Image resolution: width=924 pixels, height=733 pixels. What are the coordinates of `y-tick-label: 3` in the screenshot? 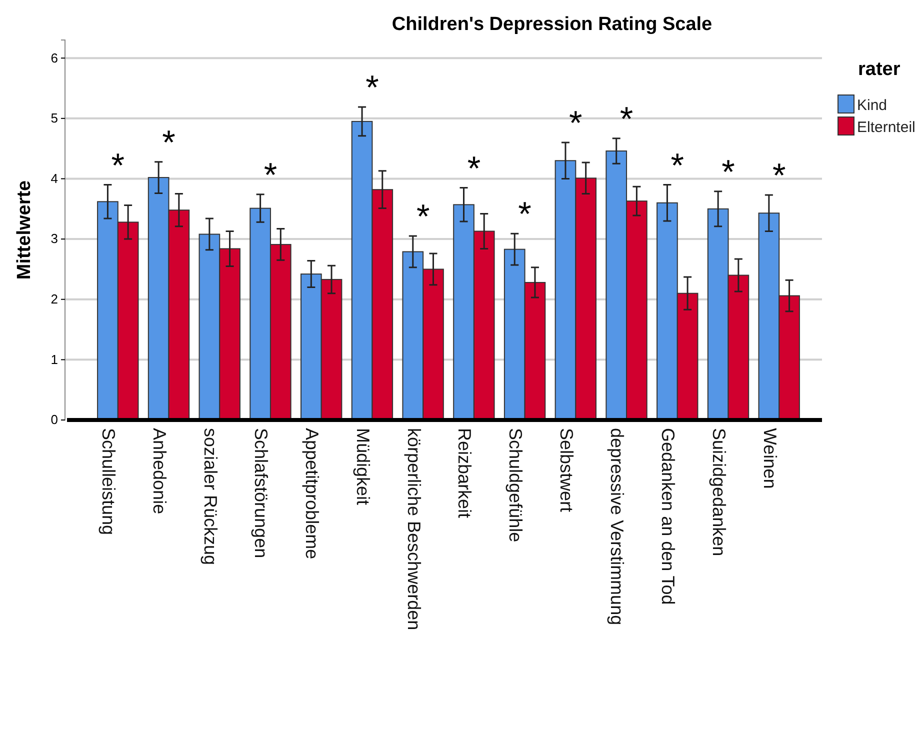 It's located at (54, 238).